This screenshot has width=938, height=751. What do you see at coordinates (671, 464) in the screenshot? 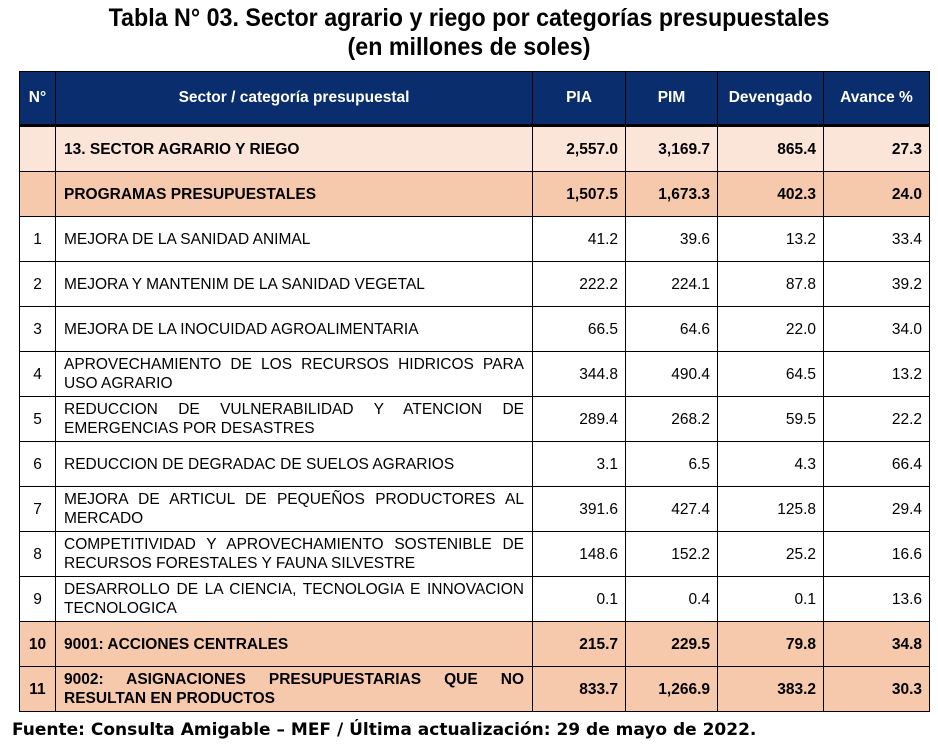
I see `cell-pim: 6.5` at bounding box center [671, 464].